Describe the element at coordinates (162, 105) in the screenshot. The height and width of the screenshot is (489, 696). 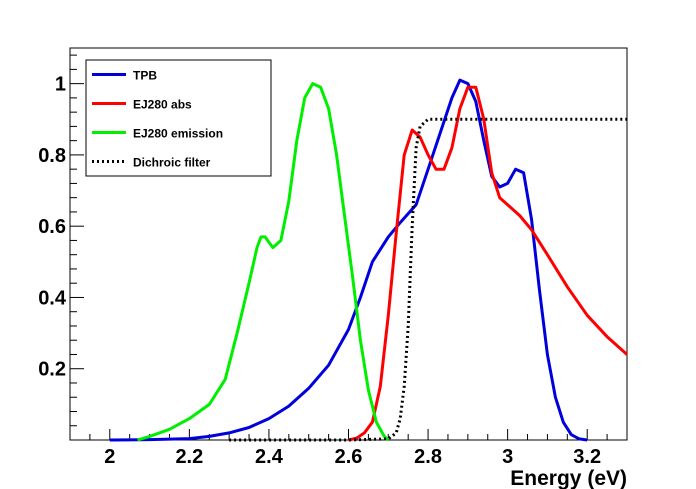
I see `legend-label: EJ280 abs` at that location.